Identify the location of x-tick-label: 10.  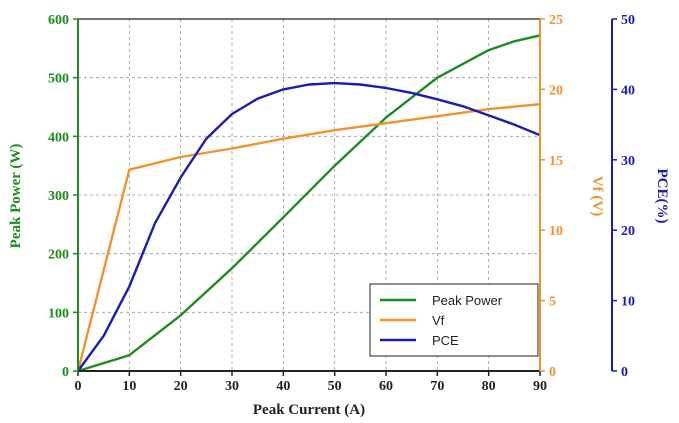
(129, 386).